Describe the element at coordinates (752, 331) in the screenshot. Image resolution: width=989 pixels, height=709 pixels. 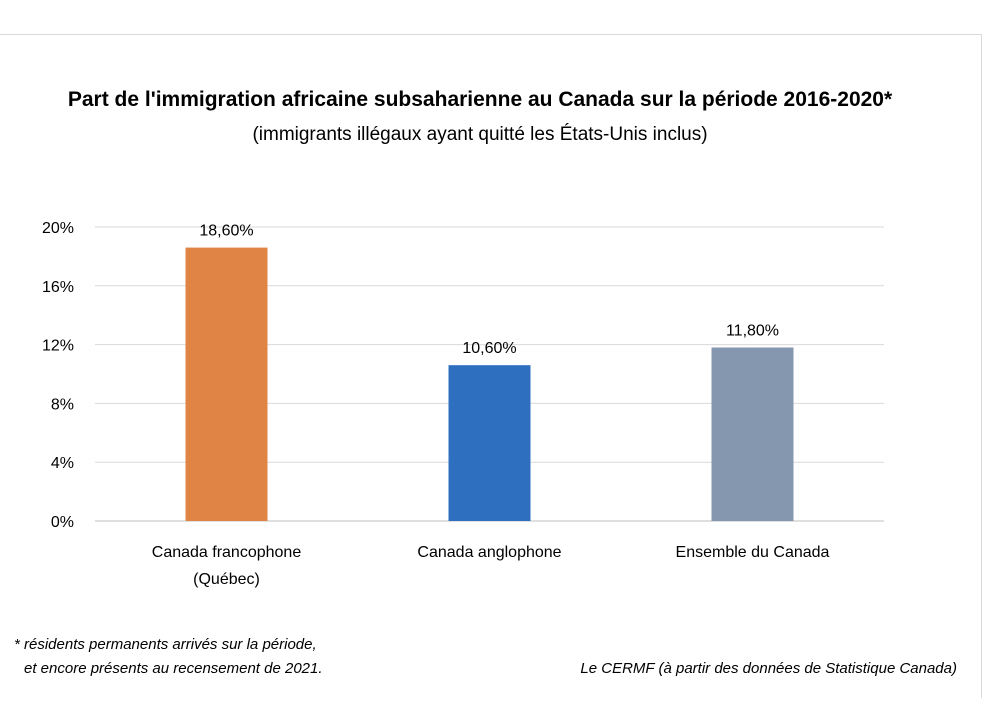
I see `data-label: 11,80%` at that location.